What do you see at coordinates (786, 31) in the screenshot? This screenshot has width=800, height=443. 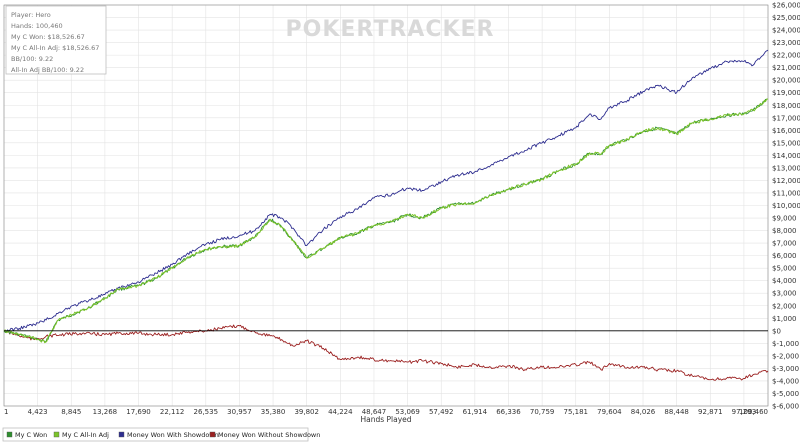 I see `y-tick-label: $24,000` at bounding box center [786, 31].